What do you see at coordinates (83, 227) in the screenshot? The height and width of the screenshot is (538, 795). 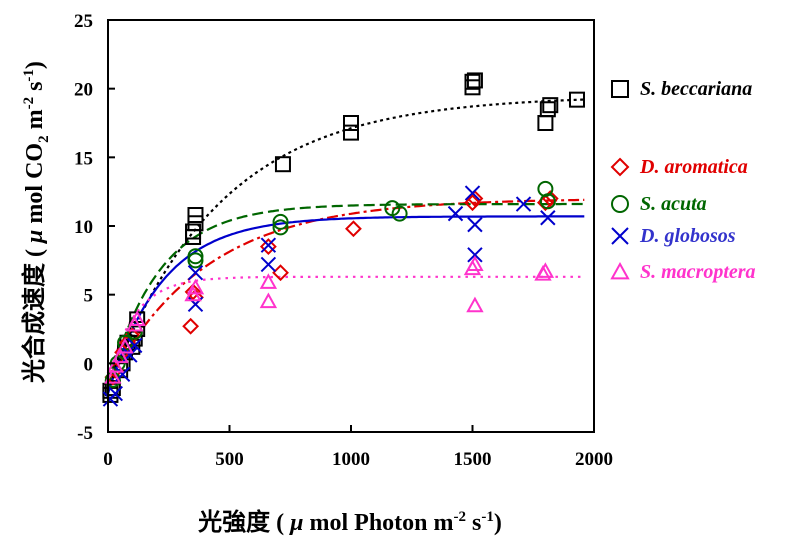 I see `y-tick-label: 10` at bounding box center [83, 227].